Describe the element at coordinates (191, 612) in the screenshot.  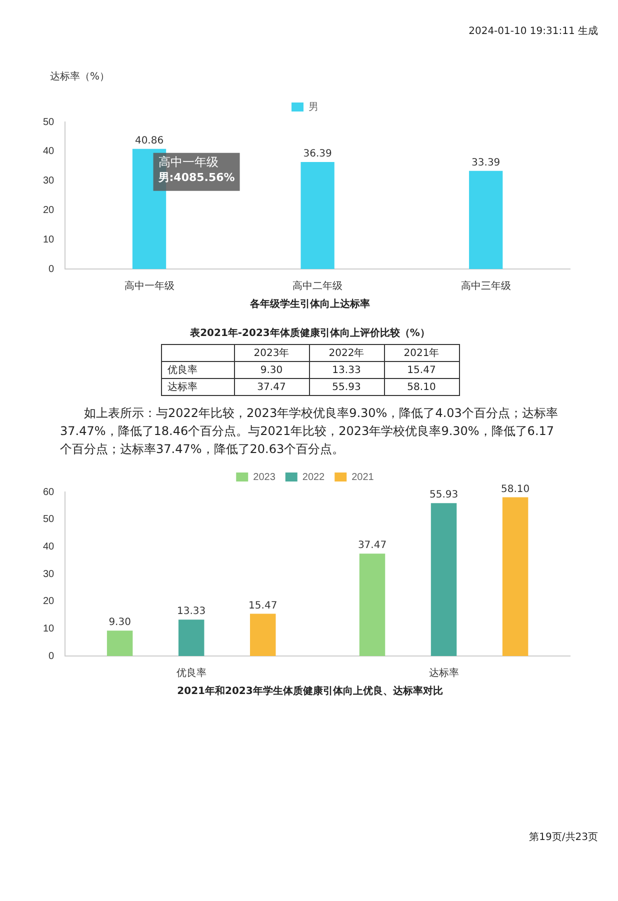
I see `data-label: 13.33` at that location.